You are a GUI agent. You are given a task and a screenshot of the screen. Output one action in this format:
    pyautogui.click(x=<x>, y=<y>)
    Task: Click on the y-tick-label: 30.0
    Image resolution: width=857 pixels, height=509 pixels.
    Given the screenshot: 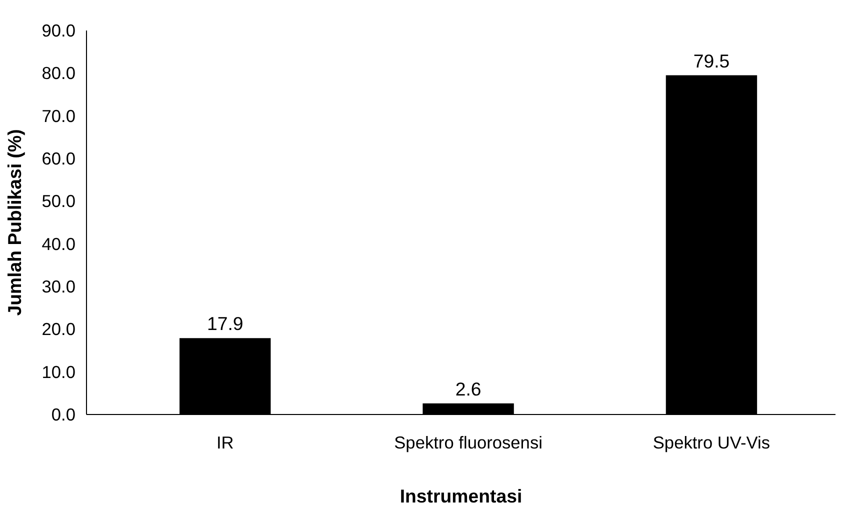 What is the action you would take?
    pyautogui.click(x=59, y=286)
    